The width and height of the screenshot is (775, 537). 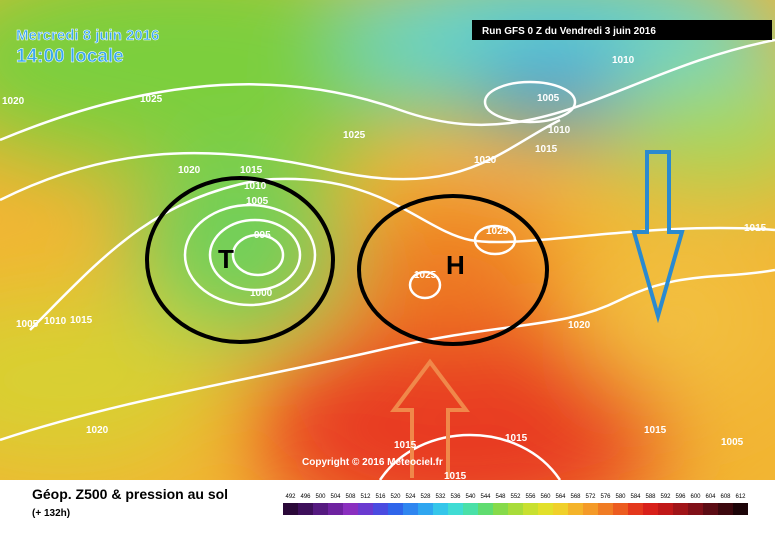 What do you see at coordinates (569, 31) in the screenshot?
I see `run-label: Run GFS 0 Z du Vendredi 3 juin 2016` at bounding box center [569, 31].